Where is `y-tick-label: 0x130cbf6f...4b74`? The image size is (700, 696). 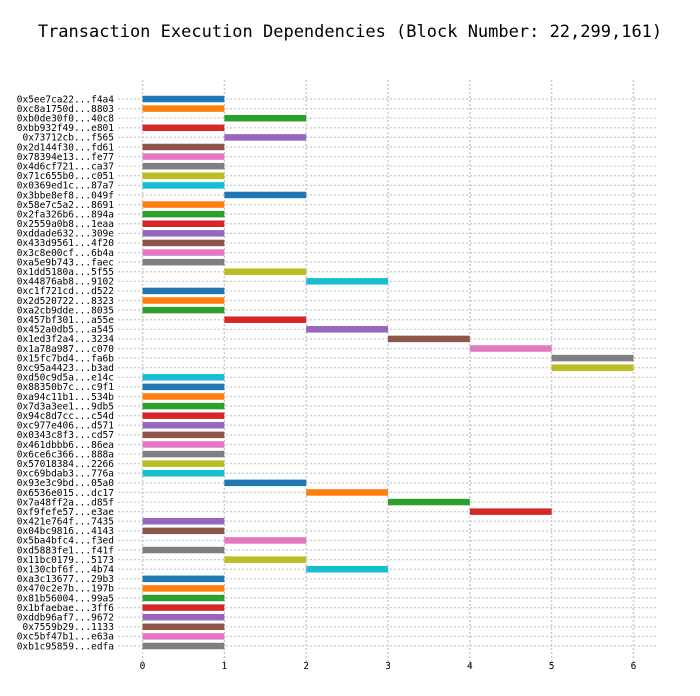 y-tick-label: 0x130cbf6f...4b74 is located at coordinates (66, 570).